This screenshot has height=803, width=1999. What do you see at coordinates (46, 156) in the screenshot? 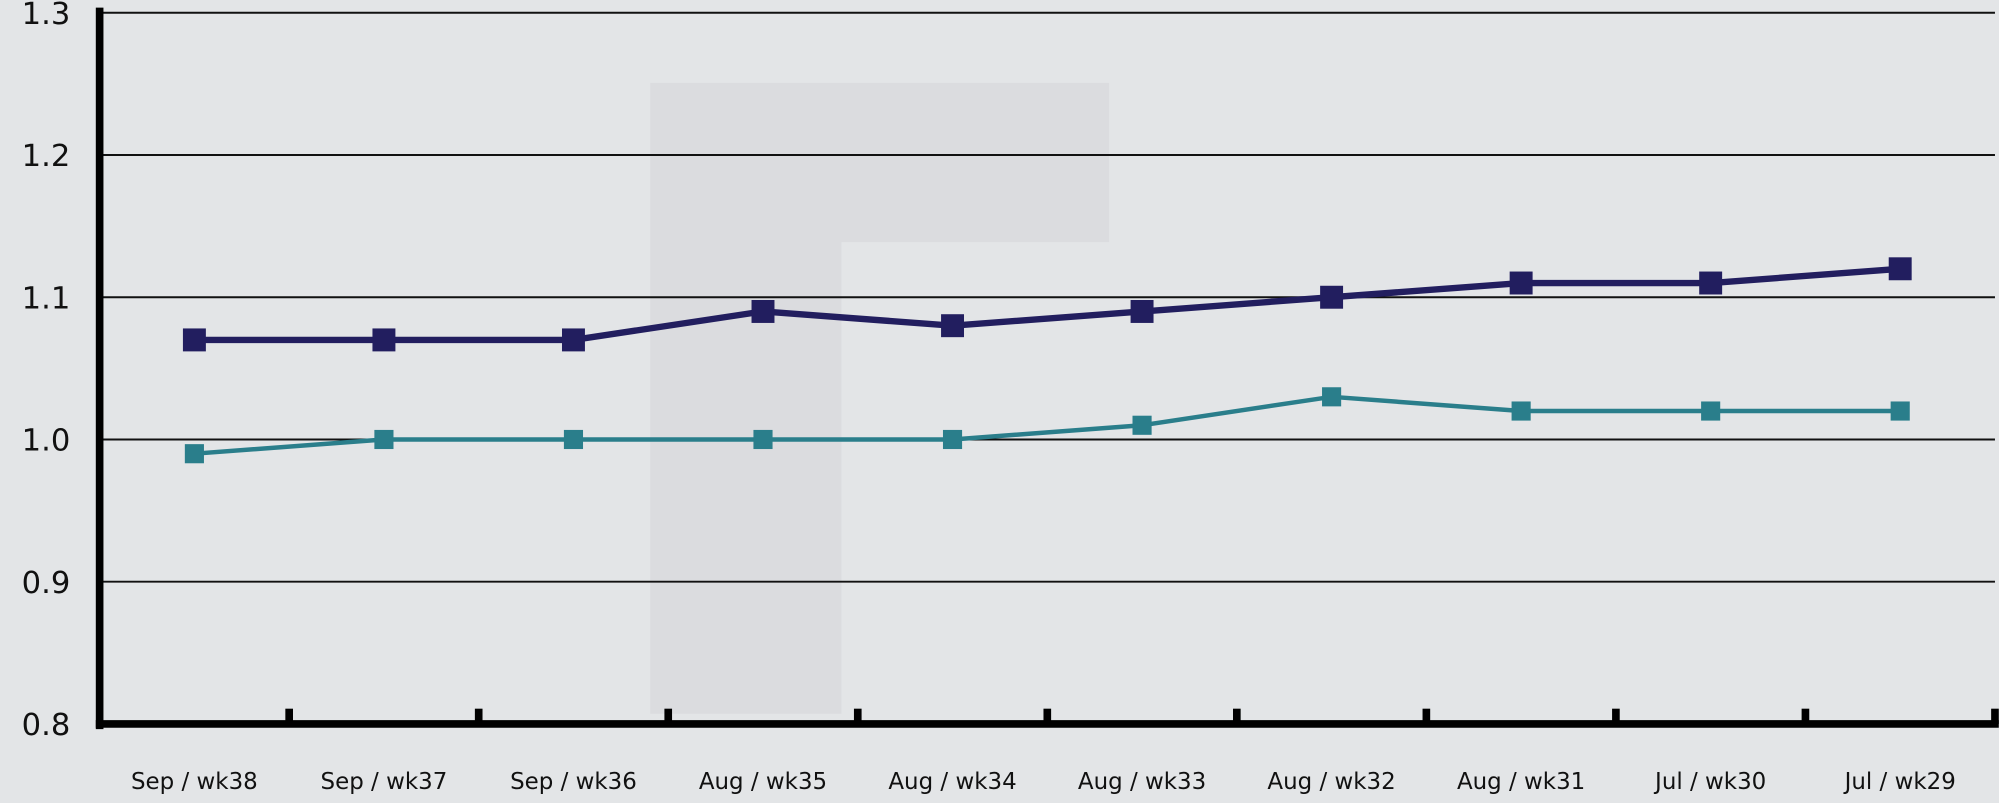
I see `y-tick-label: 1.2` at bounding box center [46, 156].